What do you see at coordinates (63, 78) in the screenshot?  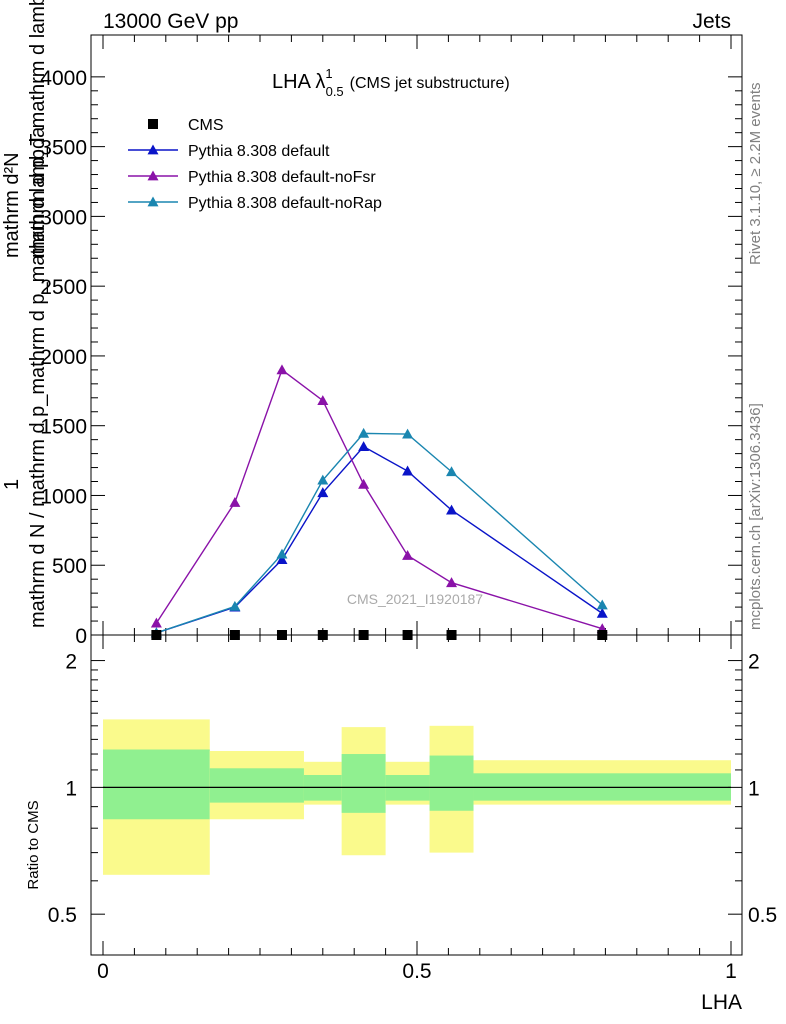 I see `y-tick-label: 4000` at bounding box center [63, 78].